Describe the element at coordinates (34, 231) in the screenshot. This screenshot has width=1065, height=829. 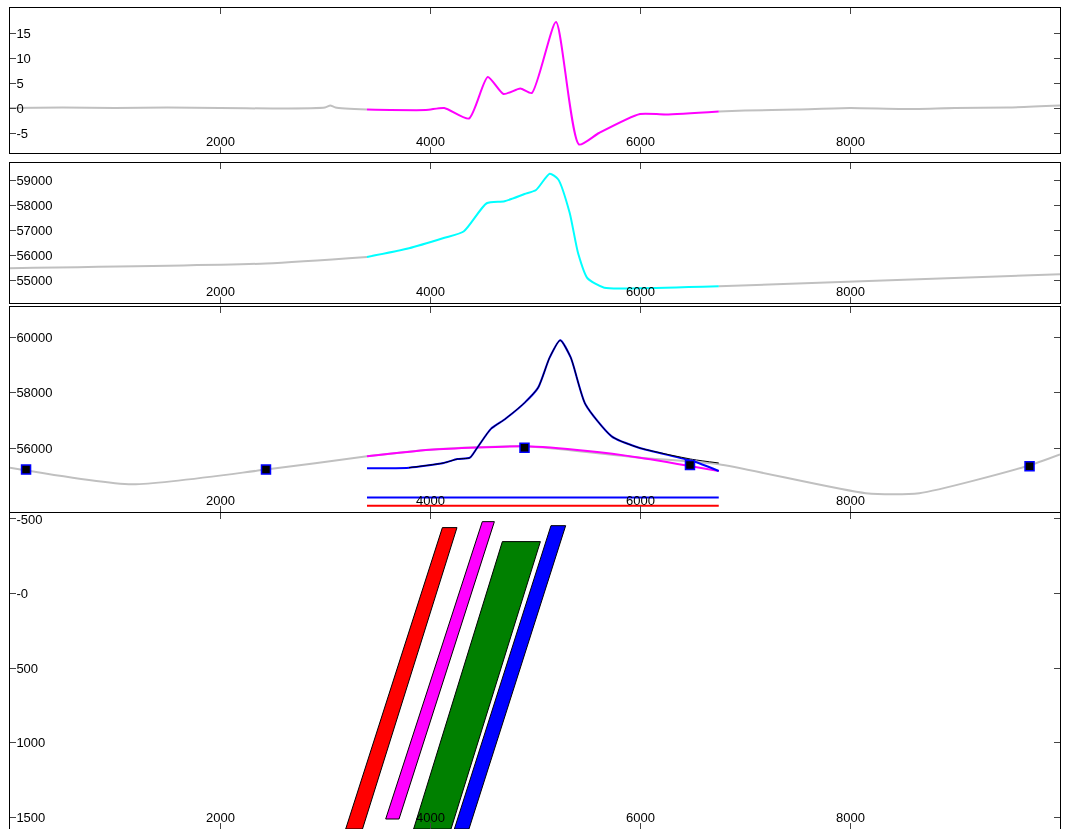
I see `y-tick-label: 57000` at that location.